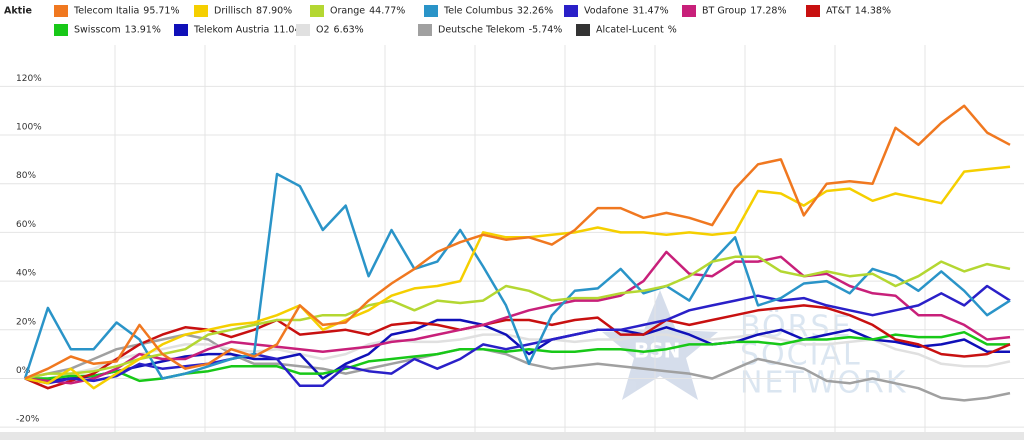 The image size is (1024, 440). Describe the element at coordinates (349, 30) in the screenshot. I see `legend-change: 6.63%` at that location.